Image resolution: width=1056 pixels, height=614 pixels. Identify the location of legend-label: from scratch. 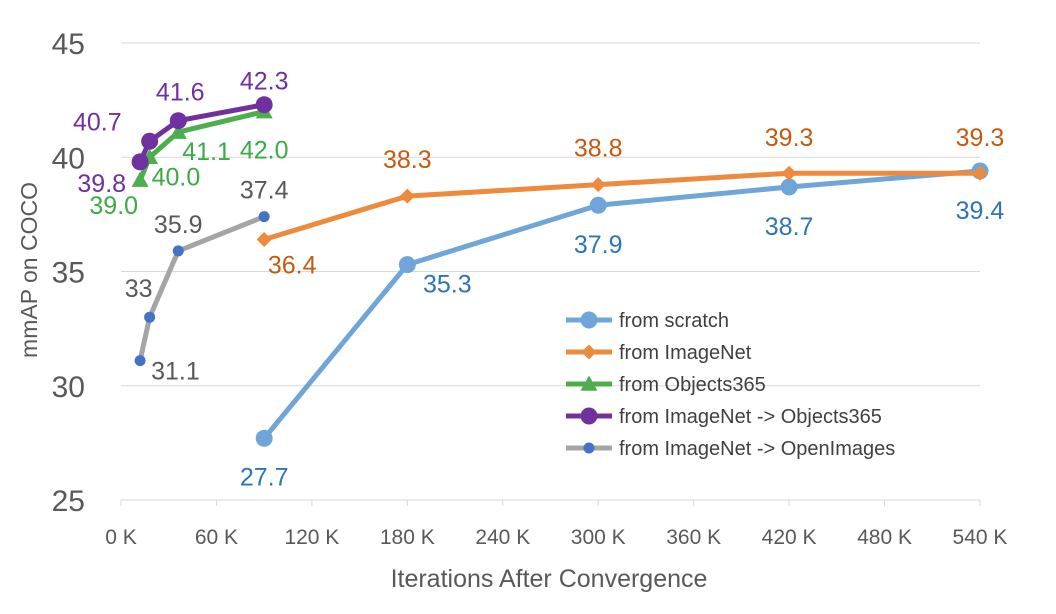
(674, 321).